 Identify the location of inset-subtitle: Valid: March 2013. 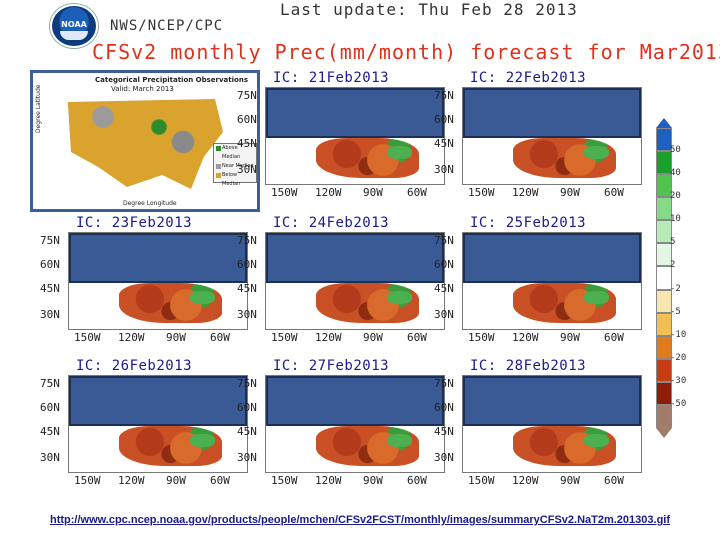
(142, 89).